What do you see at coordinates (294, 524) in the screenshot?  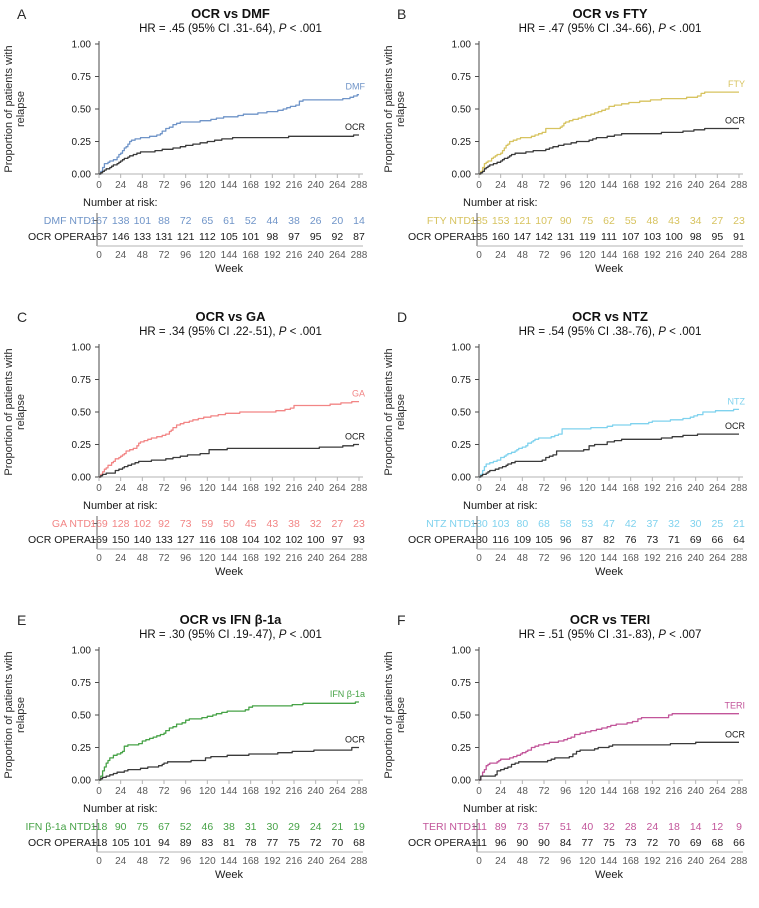 I see `risk-value: 38` at bounding box center [294, 524].